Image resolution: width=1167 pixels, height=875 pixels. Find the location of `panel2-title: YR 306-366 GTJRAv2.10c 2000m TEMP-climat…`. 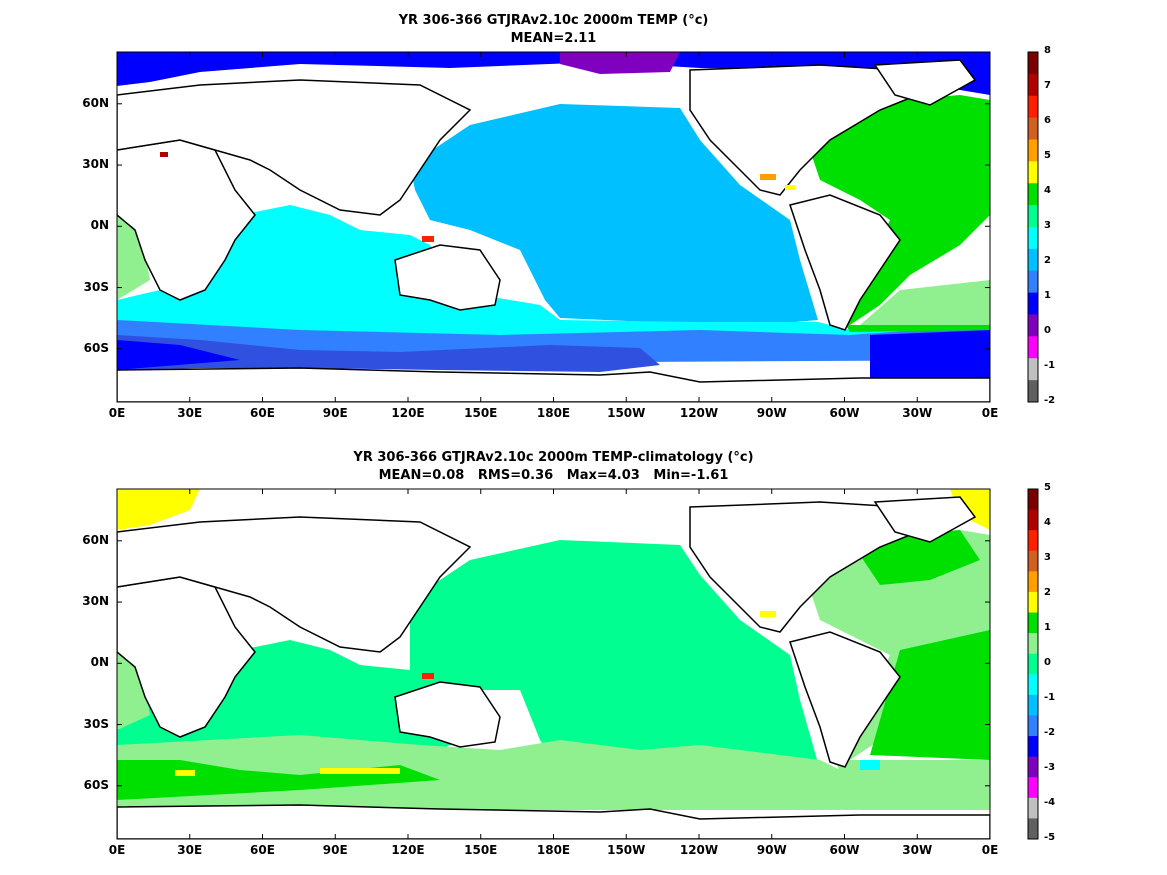

panel2-title: YR 306-366 GTJRAv2.10c 2000m TEMP-climat… is located at coordinates (553, 457).